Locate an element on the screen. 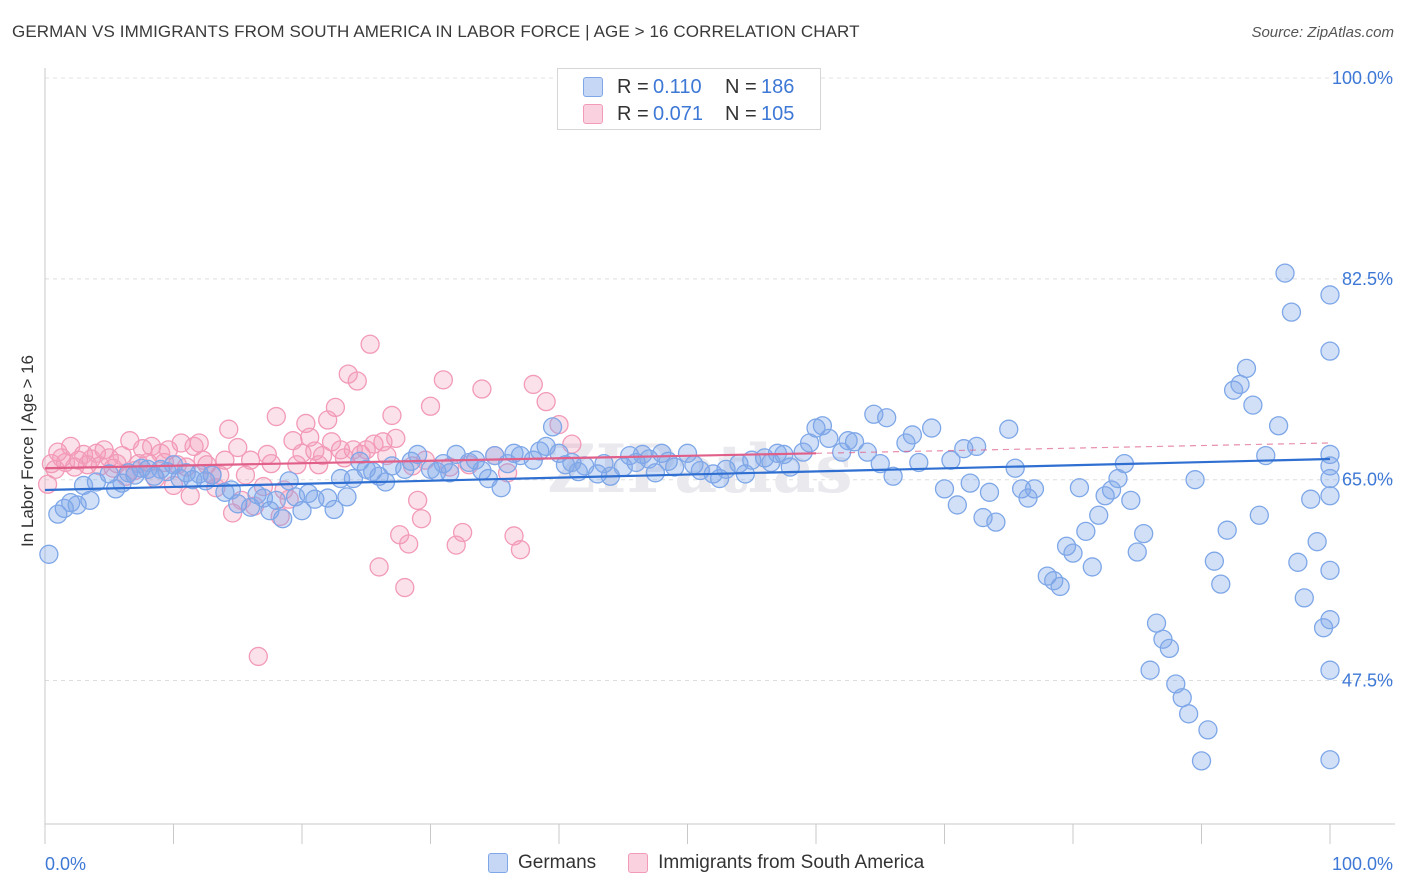  series-legend-label: Immigrants from South America is located at coordinates (791, 862).